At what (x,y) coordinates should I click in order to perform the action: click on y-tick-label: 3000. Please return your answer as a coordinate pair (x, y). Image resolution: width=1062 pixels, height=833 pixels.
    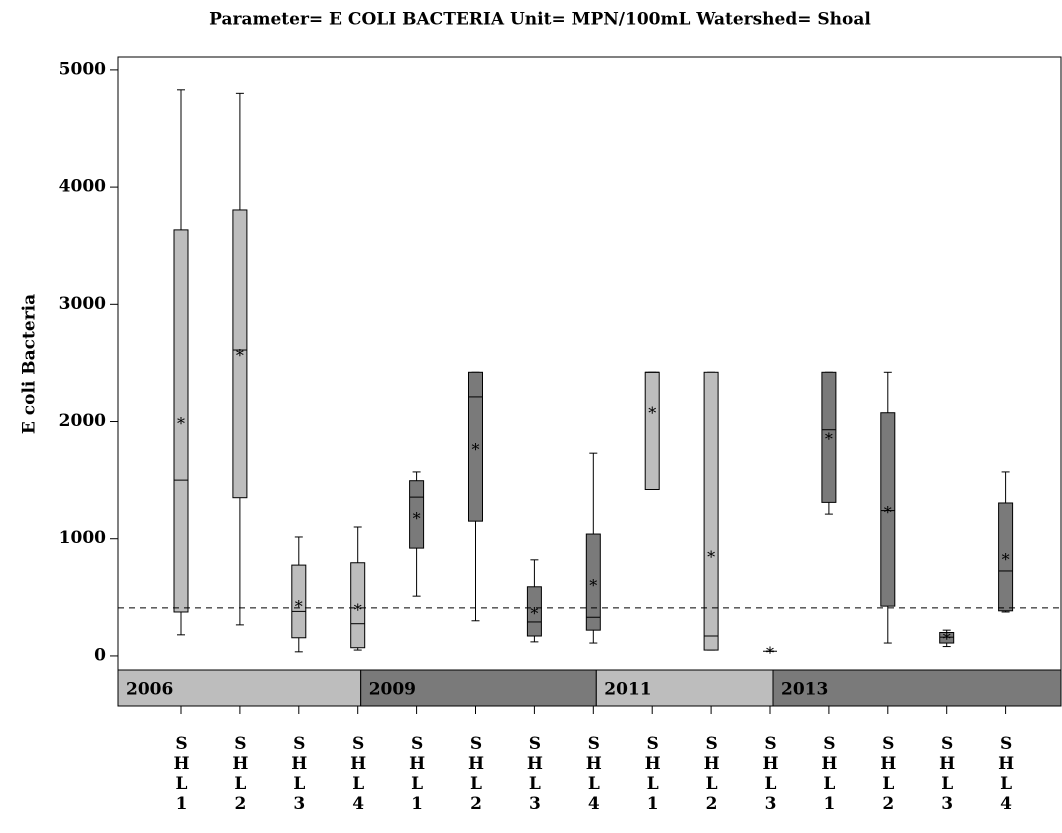
    Looking at the image, I should click on (82, 304).